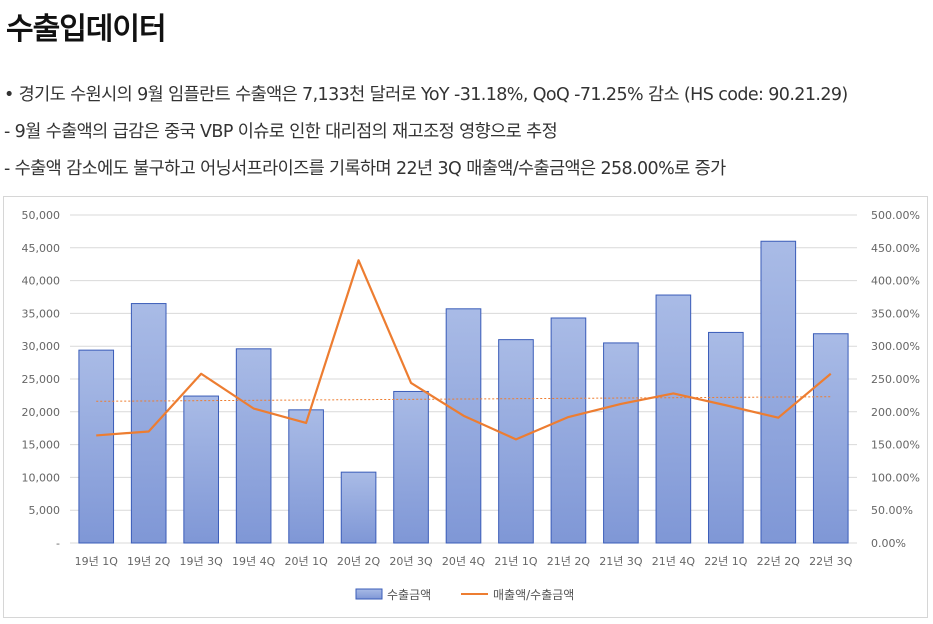 The height and width of the screenshot is (624, 933). I want to click on legend-bar-swatch, so click(369, 594).